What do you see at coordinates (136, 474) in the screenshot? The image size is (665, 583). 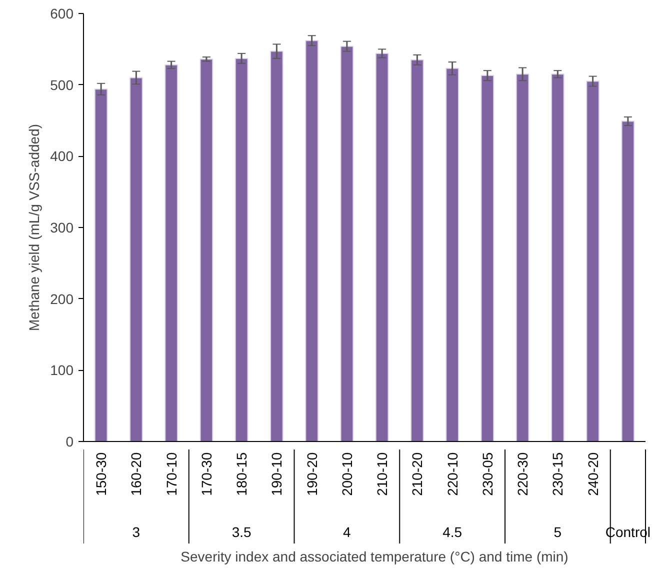 I see `x-tick-label: 160-20` at bounding box center [136, 474].